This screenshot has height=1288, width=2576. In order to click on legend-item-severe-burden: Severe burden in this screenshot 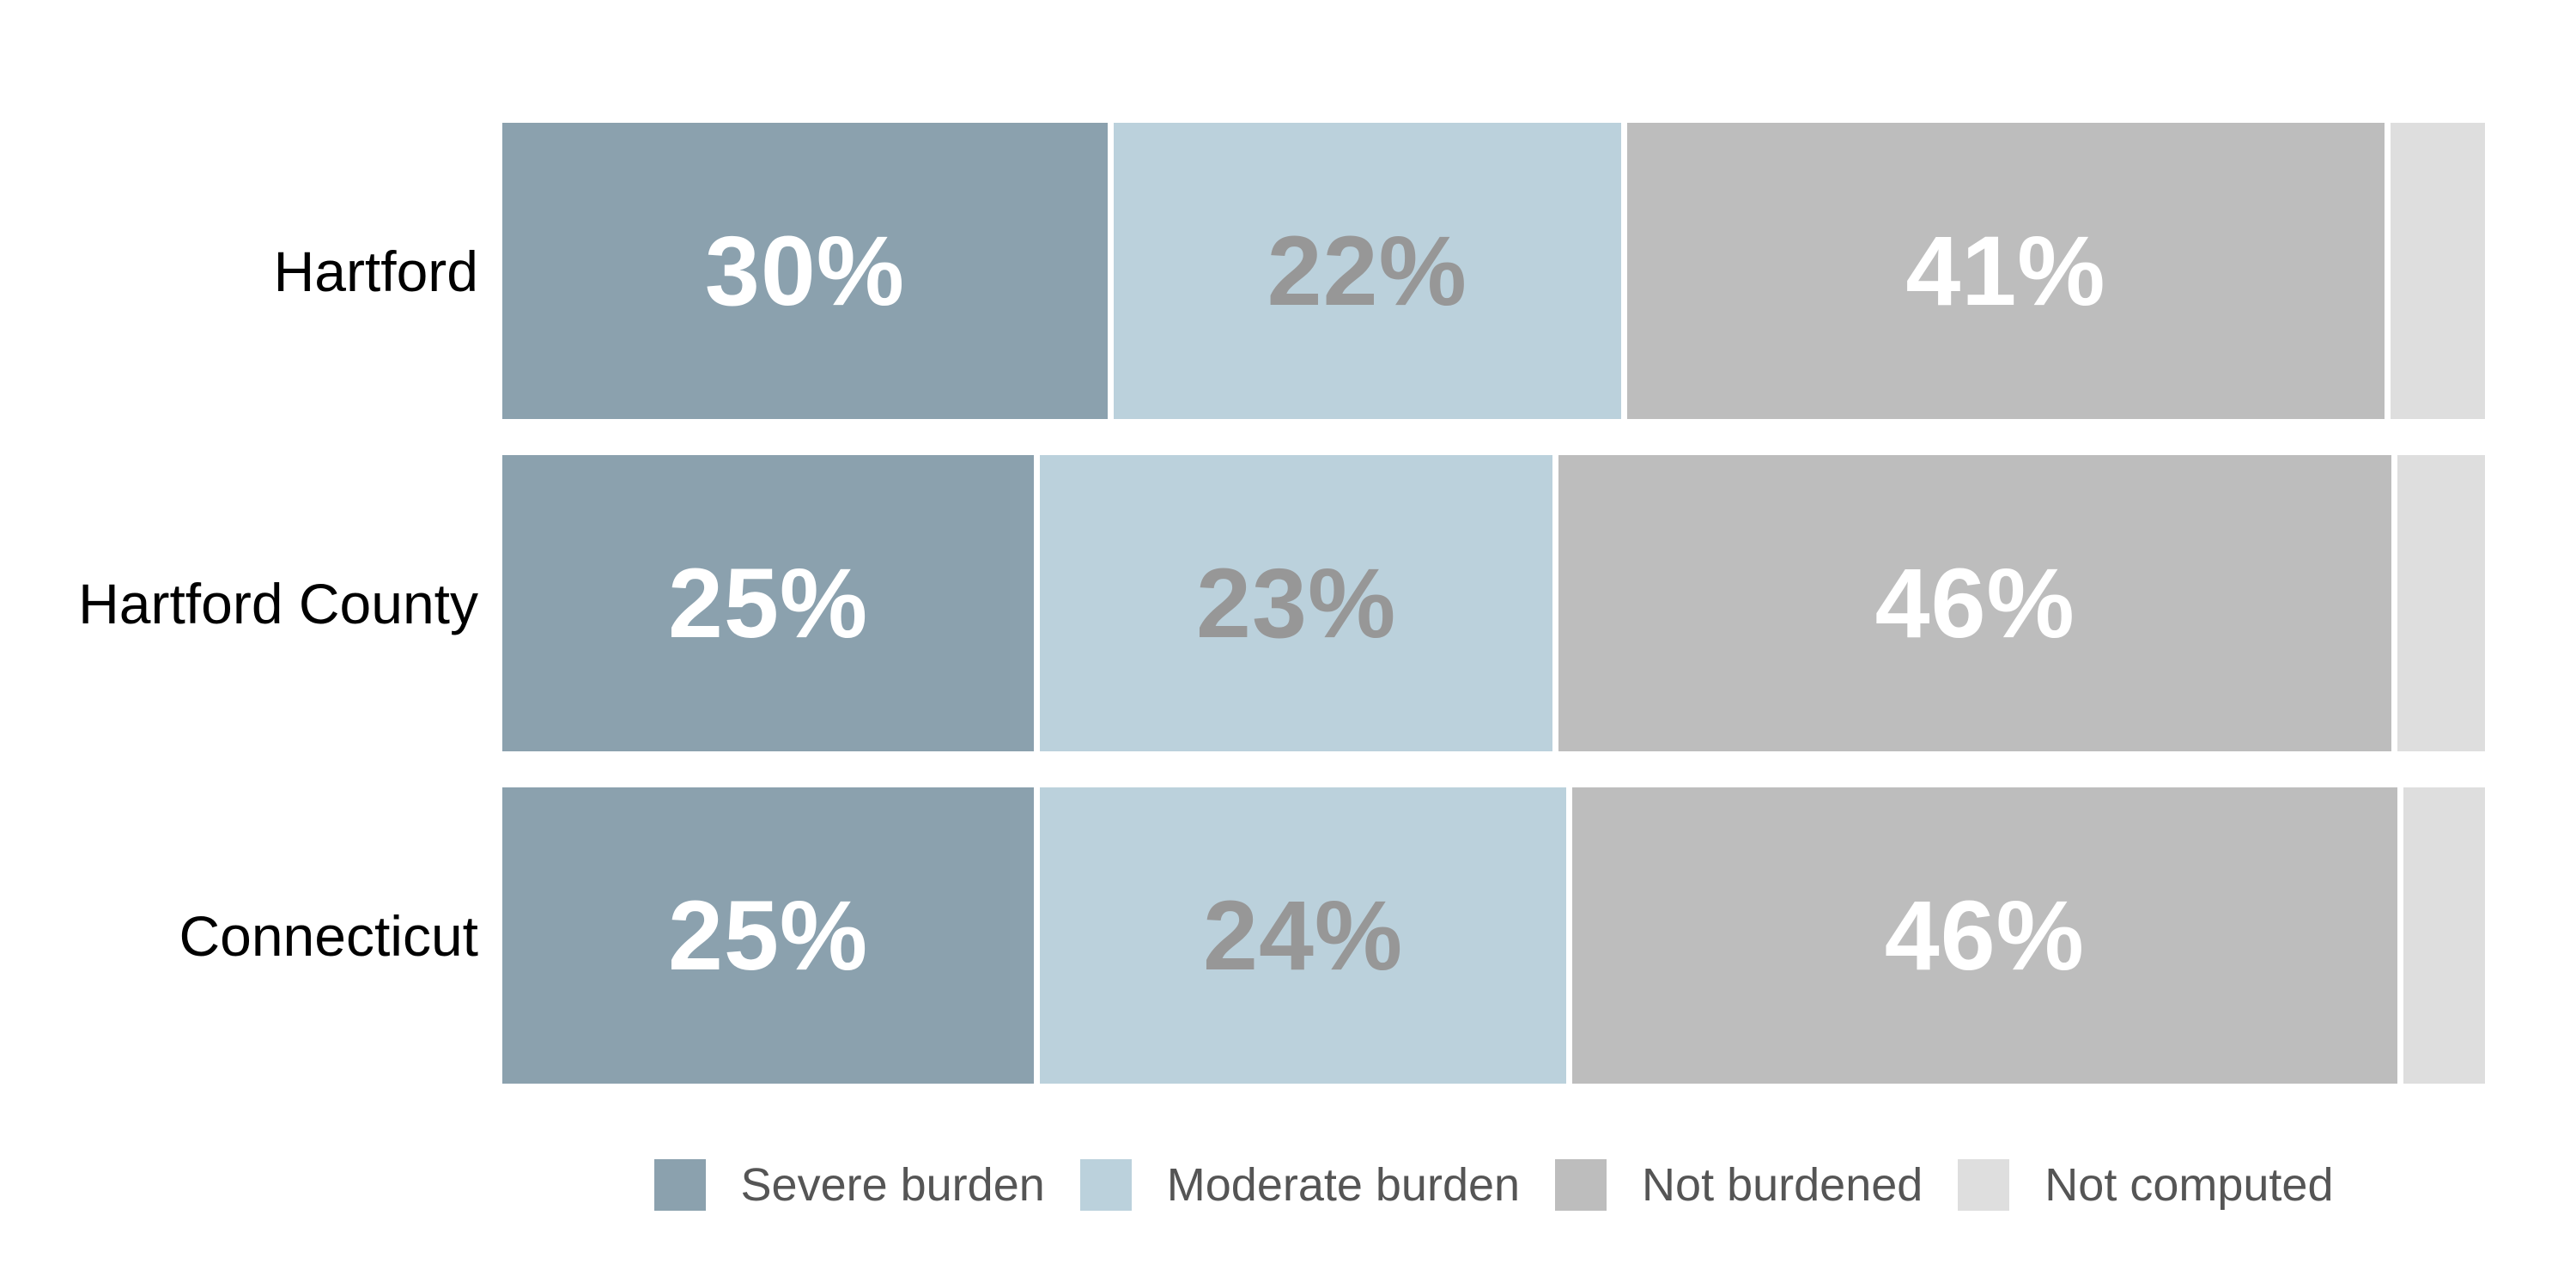, I will do `click(849, 1185)`.